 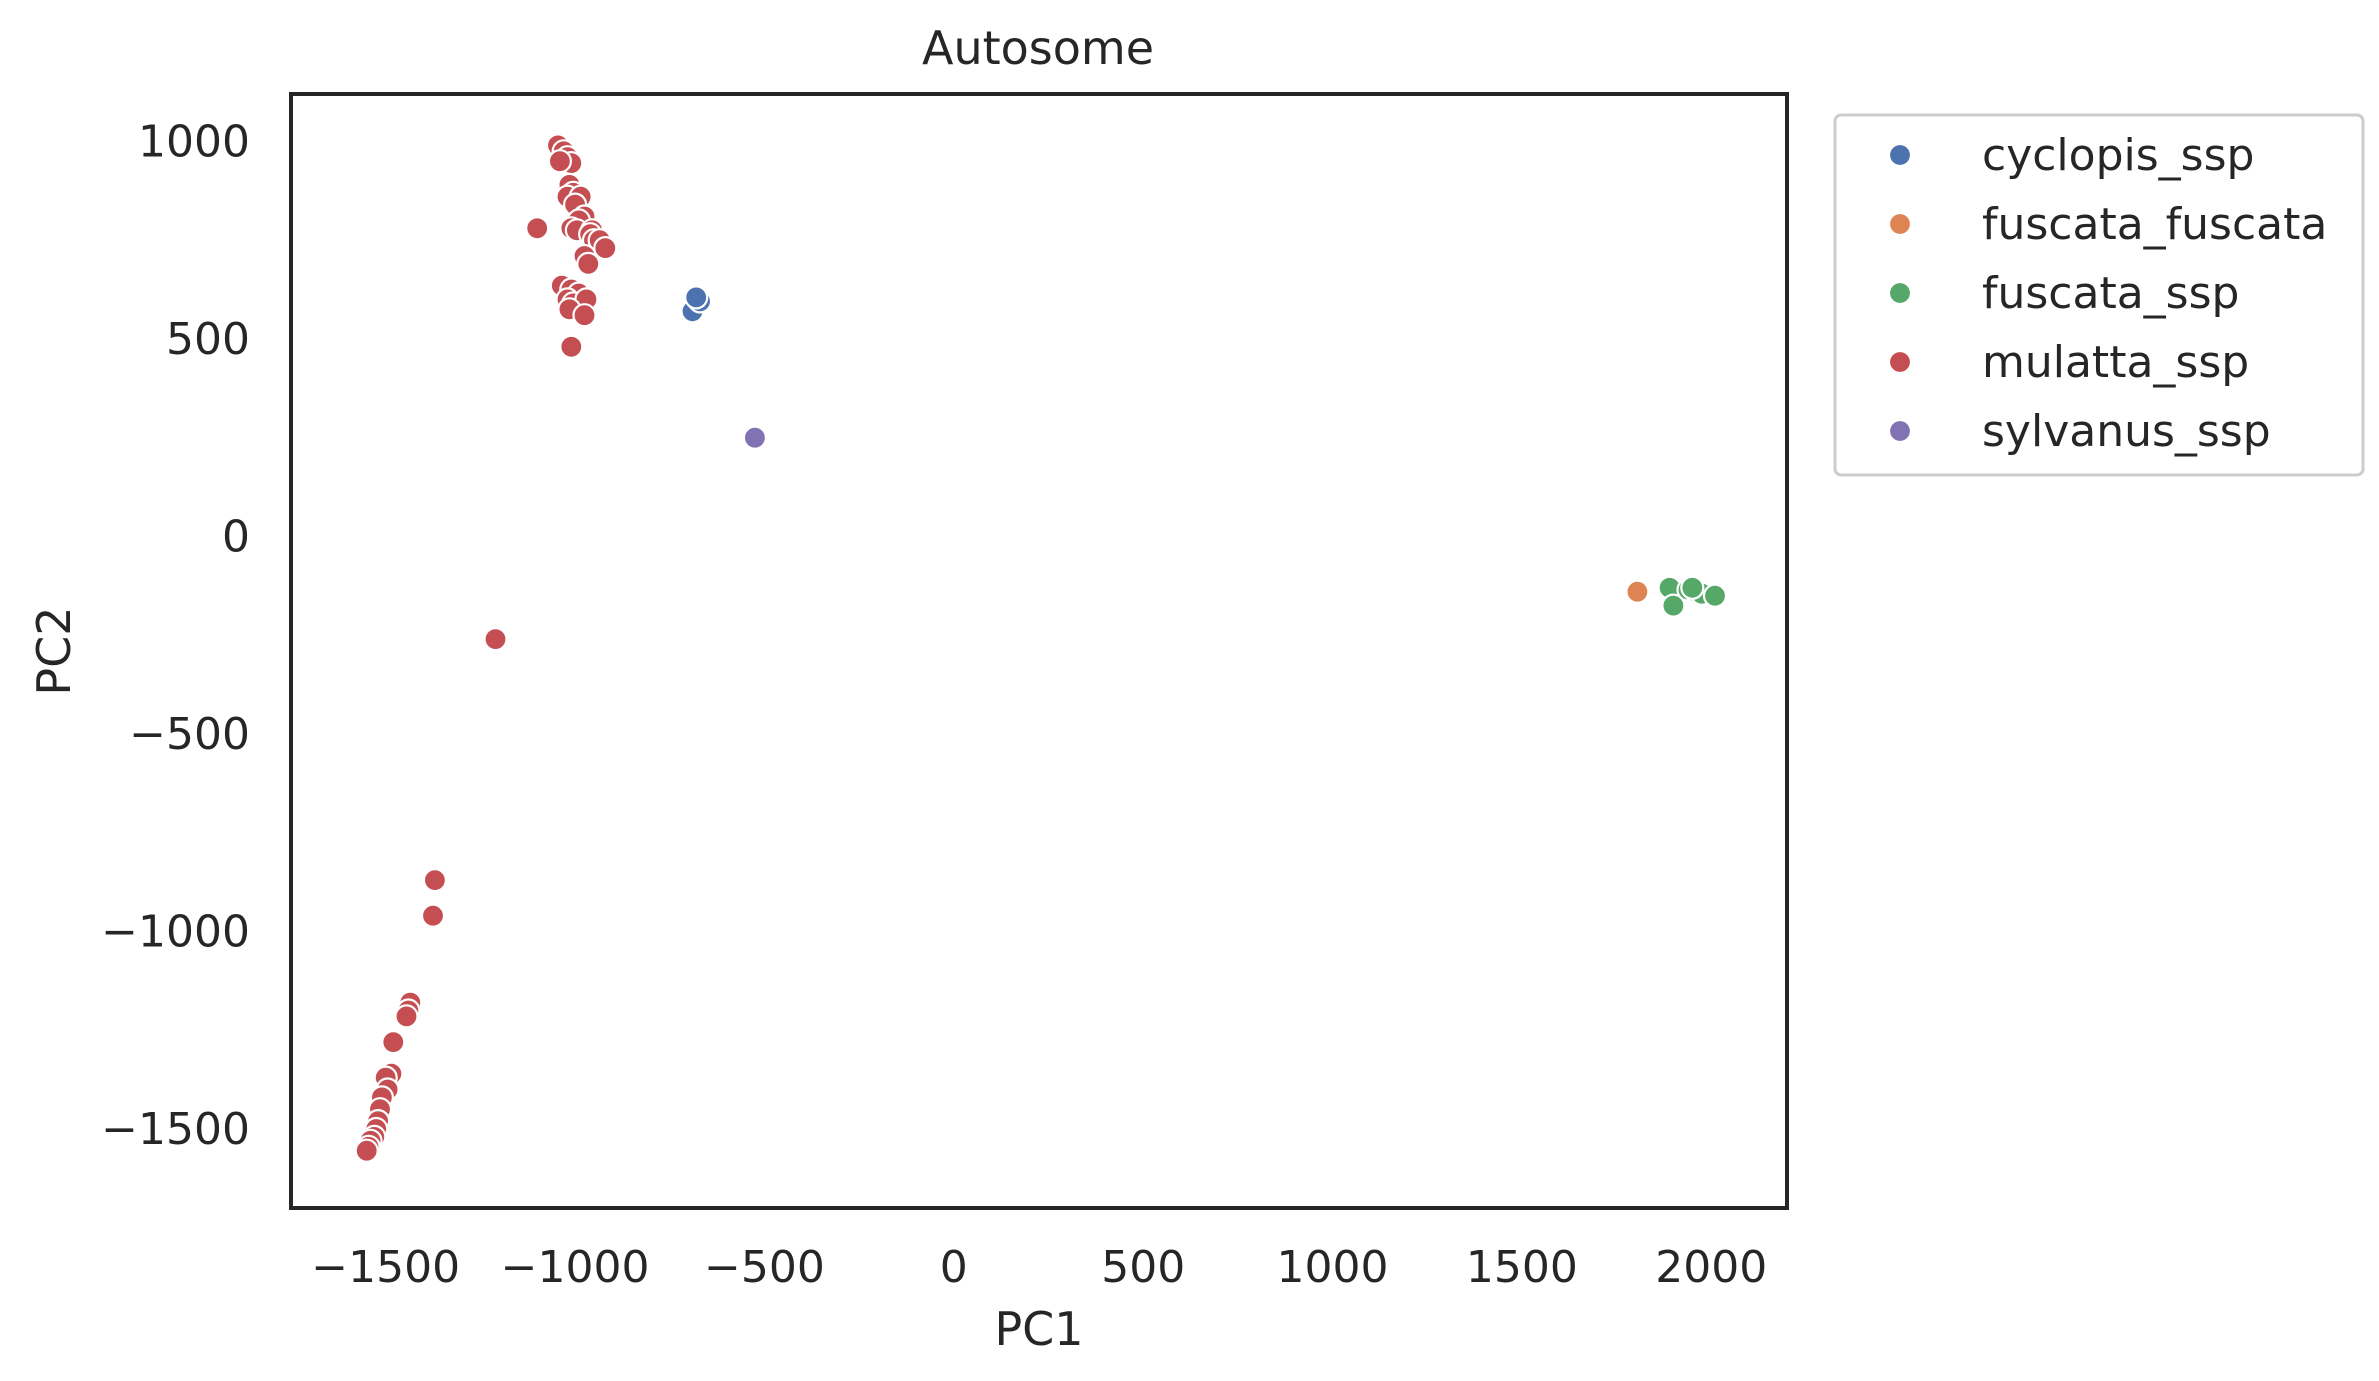 What do you see at coordinates (208, 339) in the screenshot?
I see `y-tick-label: 500` at bounding box center [208, 339].